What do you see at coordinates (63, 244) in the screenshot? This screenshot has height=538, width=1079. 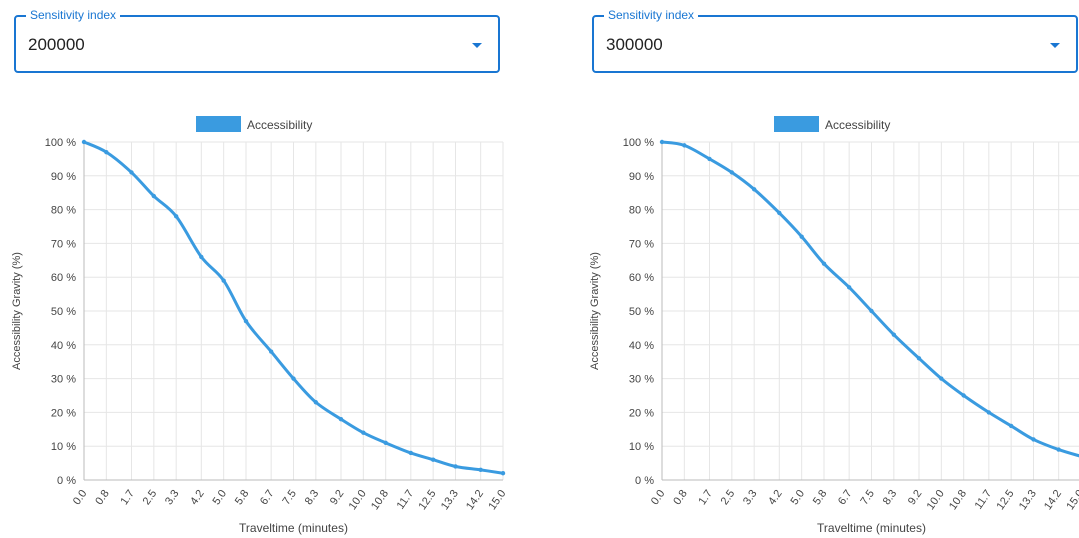 I see `y-tick-label: 70 %` at bounding box center [63, 244].